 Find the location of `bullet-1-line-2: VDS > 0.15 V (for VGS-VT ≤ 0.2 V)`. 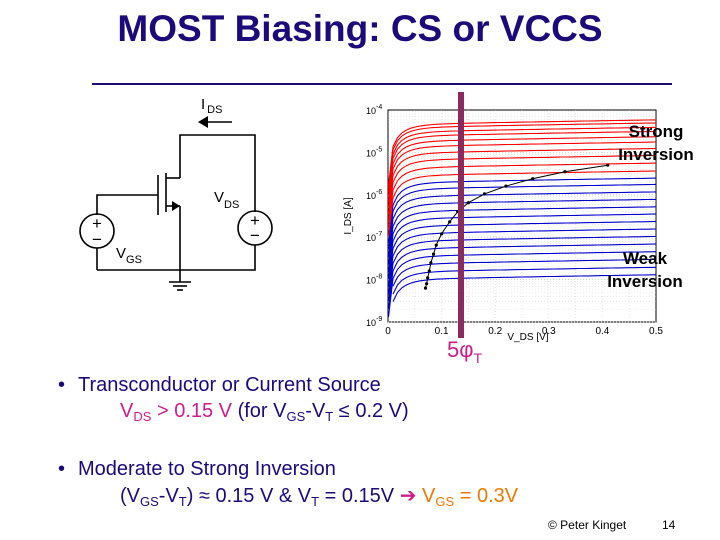

bullet-1-line-2: VDS > 0.15 V (for VGS-VT ≤ 0.2 V) is located at coordinates (264, 412).